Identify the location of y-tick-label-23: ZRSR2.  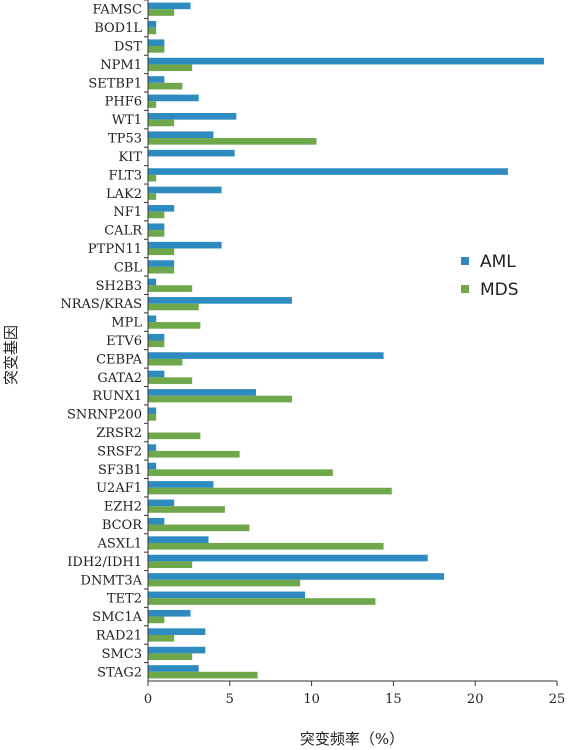
(119, 433).